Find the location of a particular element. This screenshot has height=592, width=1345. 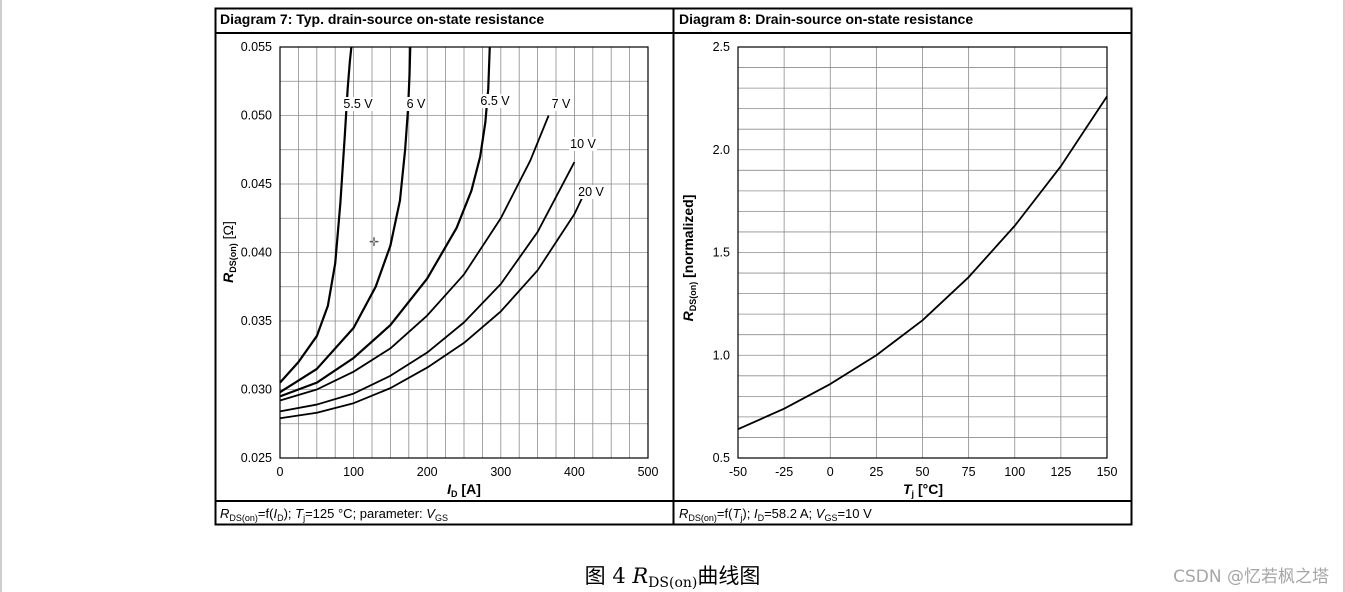

chart-1-x-axis-label: ID [A] is located at coordinates (464, 490).